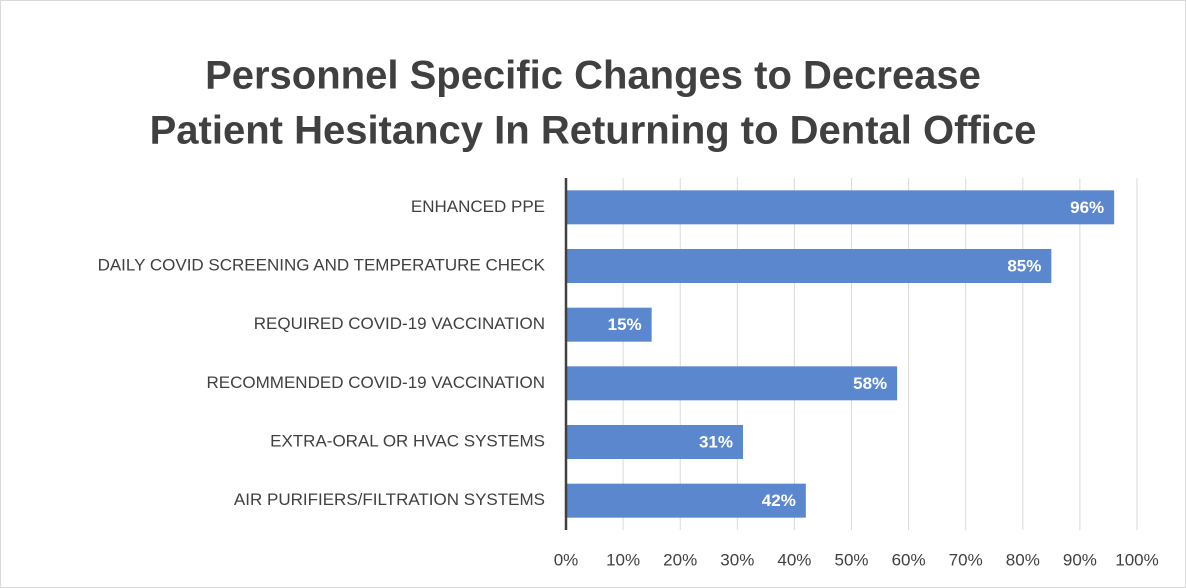  I want to click on y-tick-label: AIR PURIFIERS/FILTRATION SYSTEMS, so click(389, 499).